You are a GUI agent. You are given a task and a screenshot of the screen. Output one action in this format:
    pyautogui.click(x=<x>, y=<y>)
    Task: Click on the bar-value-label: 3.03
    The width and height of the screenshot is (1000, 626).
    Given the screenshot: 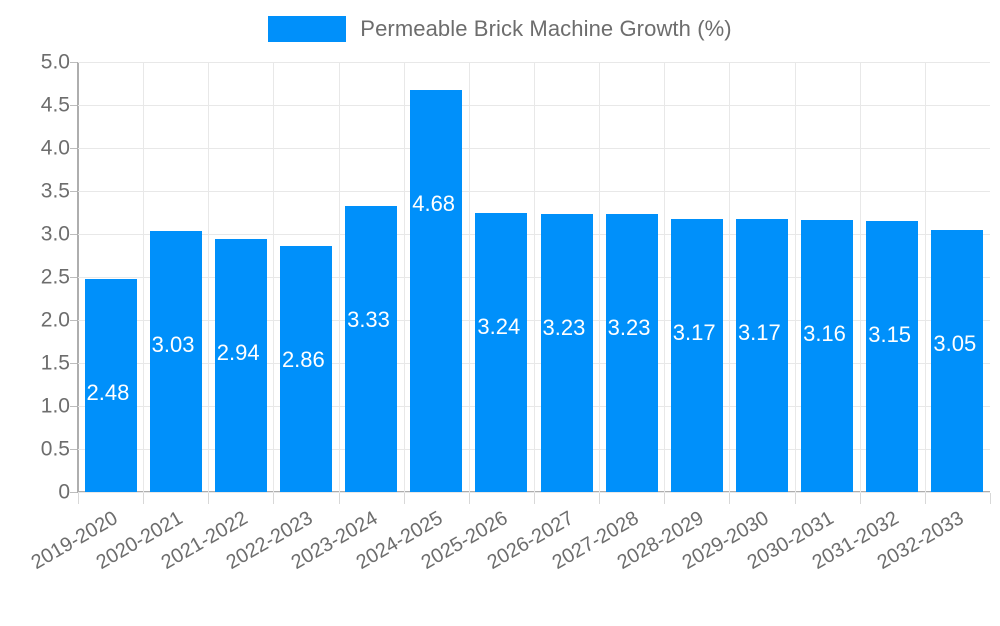 What is the action you would take?
    pyautogui.click(x=173, y=345)
    